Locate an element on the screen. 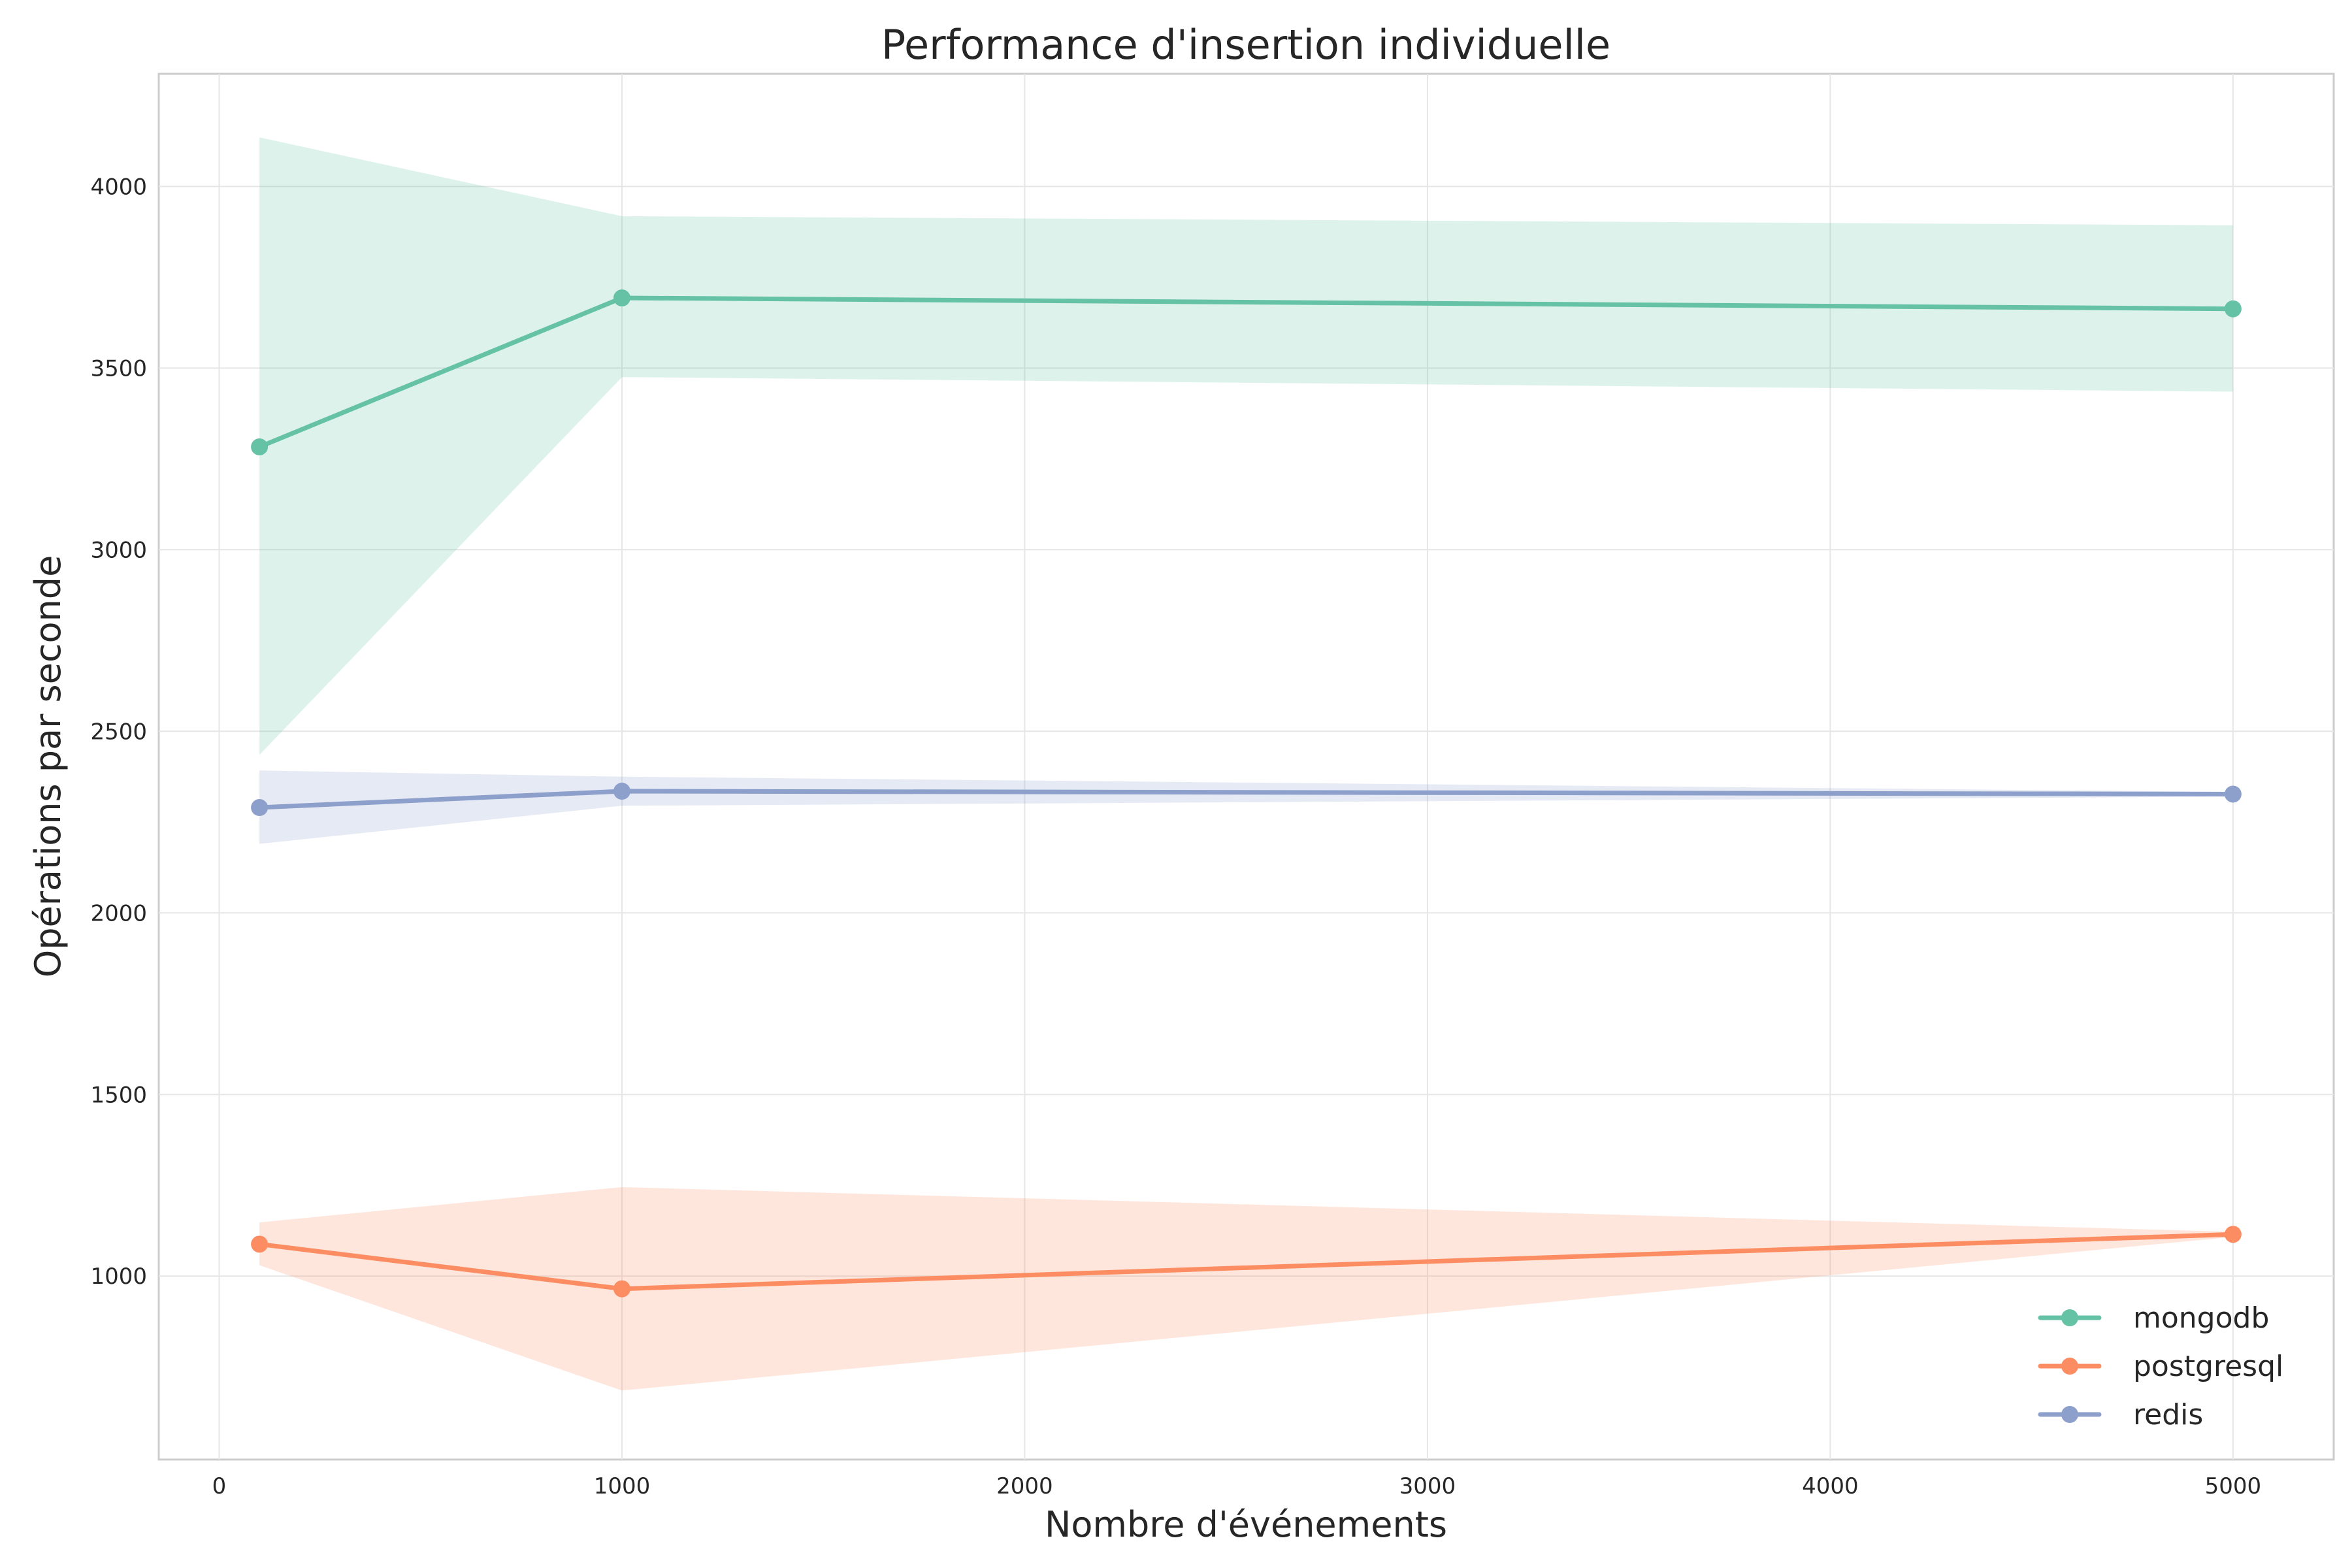 Image resolution: width=2352 pixels, height=1568 pixels. band-redis is located at coordinates (1246, 807).